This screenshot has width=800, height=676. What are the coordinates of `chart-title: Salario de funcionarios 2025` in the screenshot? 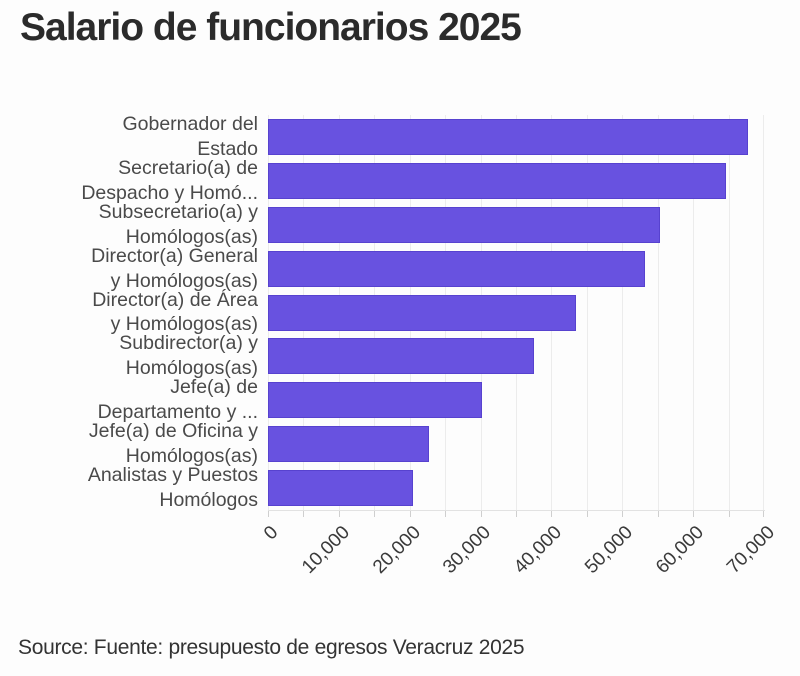 It's located at (271, 27).